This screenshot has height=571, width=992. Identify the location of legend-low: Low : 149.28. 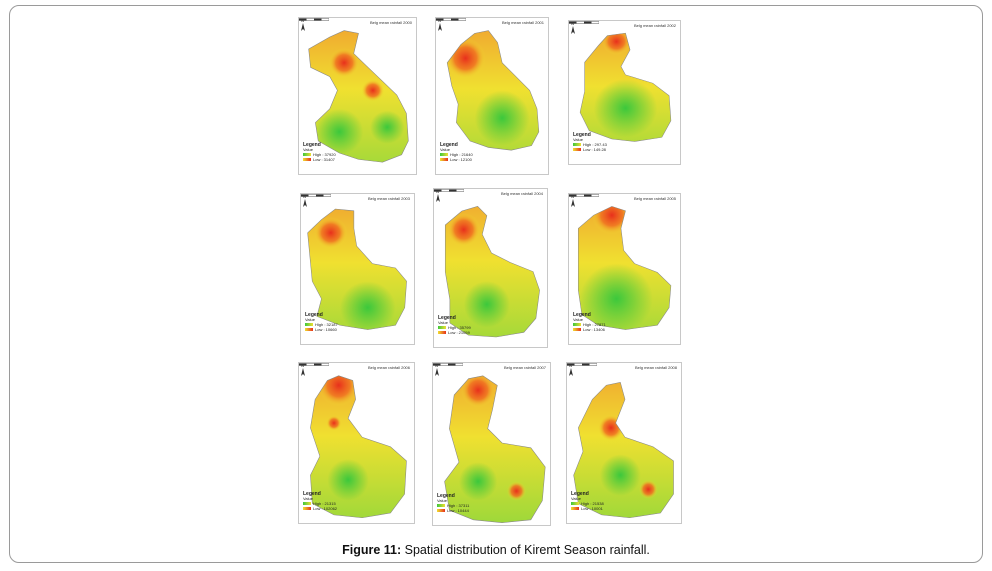
(590, 150).